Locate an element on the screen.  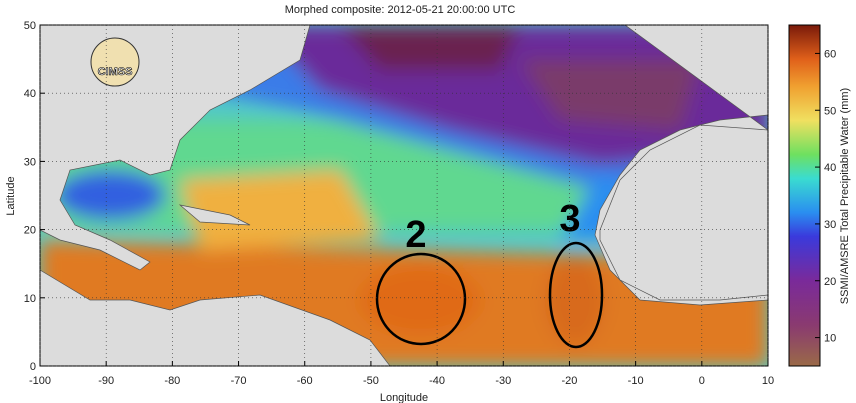
colorbar-tick-label: 40 is located at coordinates (830, 168).